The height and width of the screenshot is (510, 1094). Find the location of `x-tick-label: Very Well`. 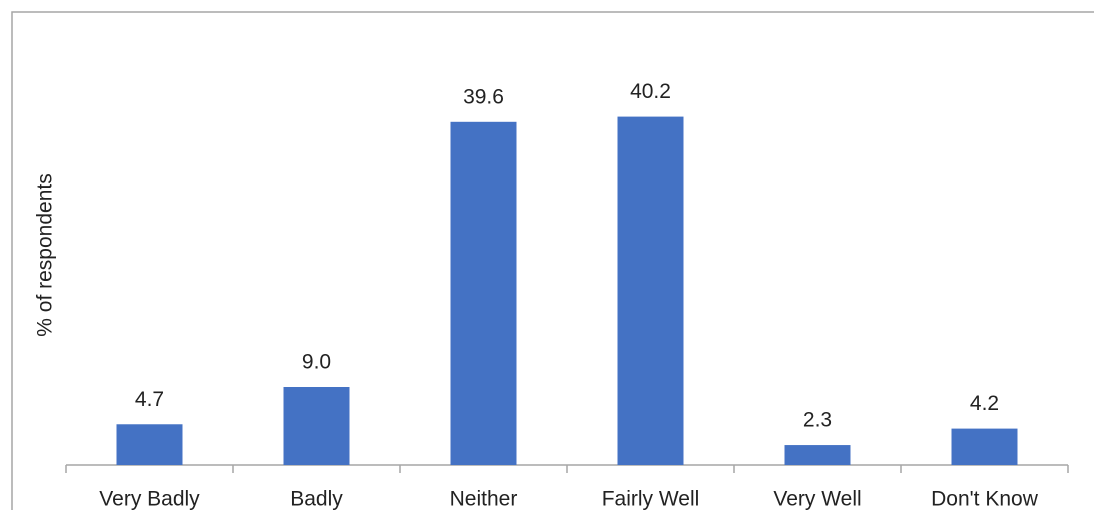

x-tick-label: Very Well is located at coordinates (817, 499).